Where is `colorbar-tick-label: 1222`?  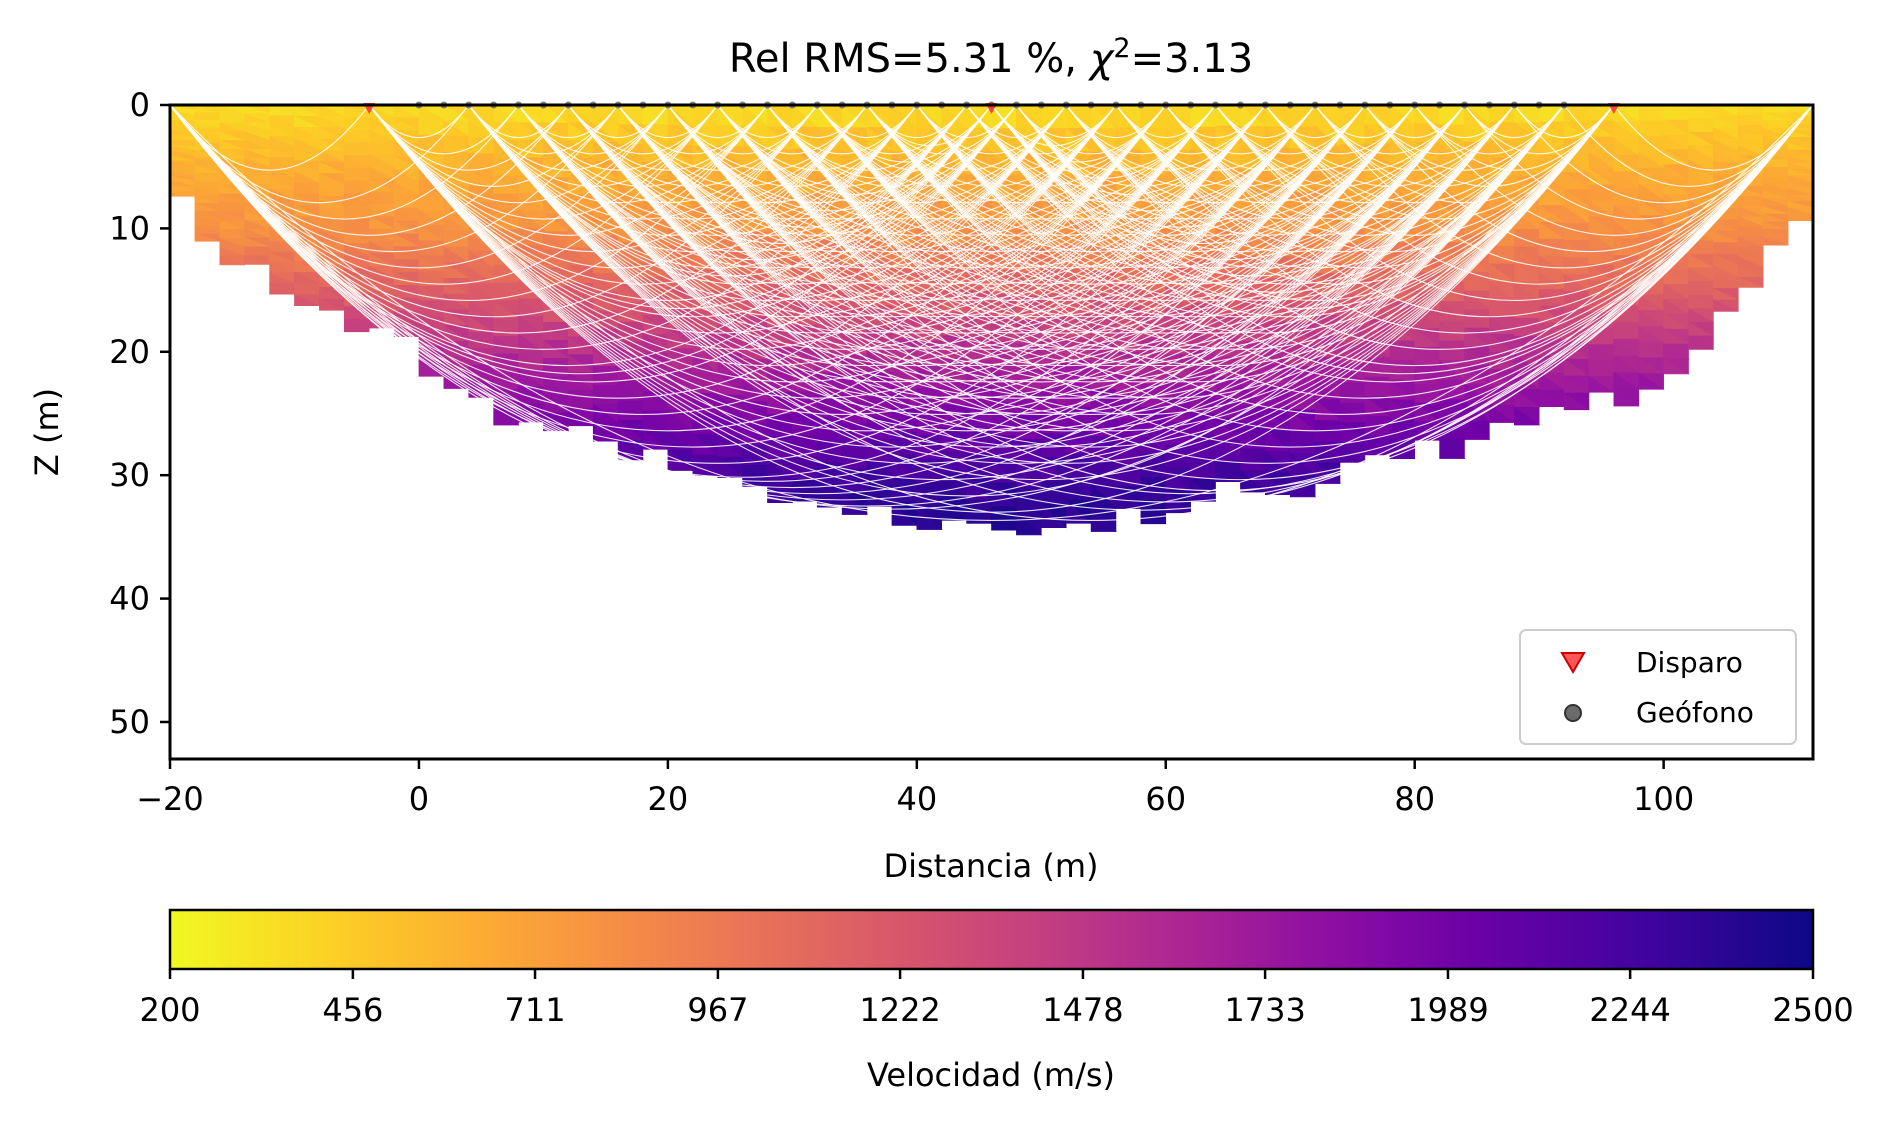 colorbar-tick-label: 1222 is located at coordinates (899, 1010).